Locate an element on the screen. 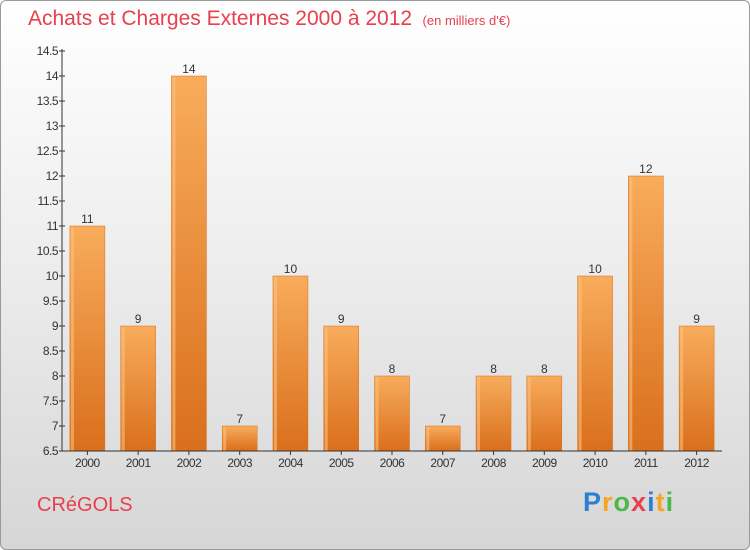 This screenshot has height=550, width=750. y-tick-label: 12.5 is located at coordinates (48, 151).